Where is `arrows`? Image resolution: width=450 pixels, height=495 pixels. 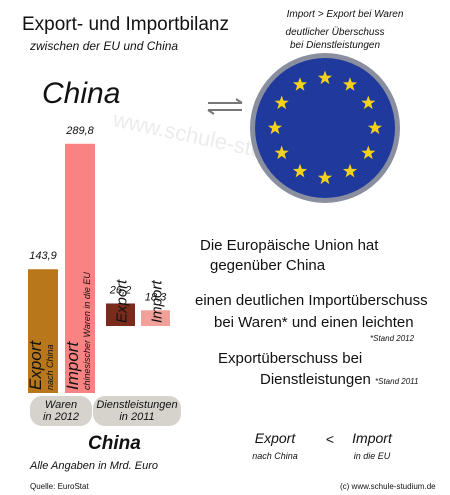
arrows is located at coordinates (225, 106).